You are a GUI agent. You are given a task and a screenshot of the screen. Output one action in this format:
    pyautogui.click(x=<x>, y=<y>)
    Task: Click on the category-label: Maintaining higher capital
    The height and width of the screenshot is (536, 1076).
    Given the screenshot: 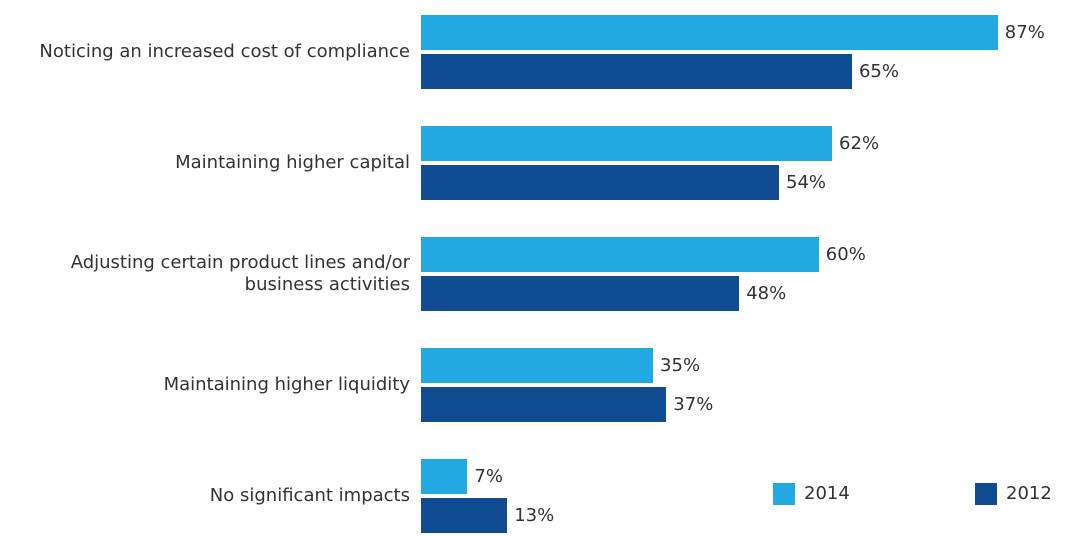 What is the action you would take?
    pyautogui.click(x=292, y=162)
    